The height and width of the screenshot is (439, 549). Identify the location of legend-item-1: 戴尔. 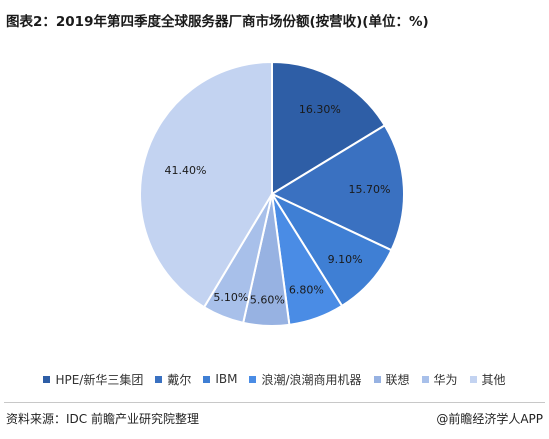
(173, 379).